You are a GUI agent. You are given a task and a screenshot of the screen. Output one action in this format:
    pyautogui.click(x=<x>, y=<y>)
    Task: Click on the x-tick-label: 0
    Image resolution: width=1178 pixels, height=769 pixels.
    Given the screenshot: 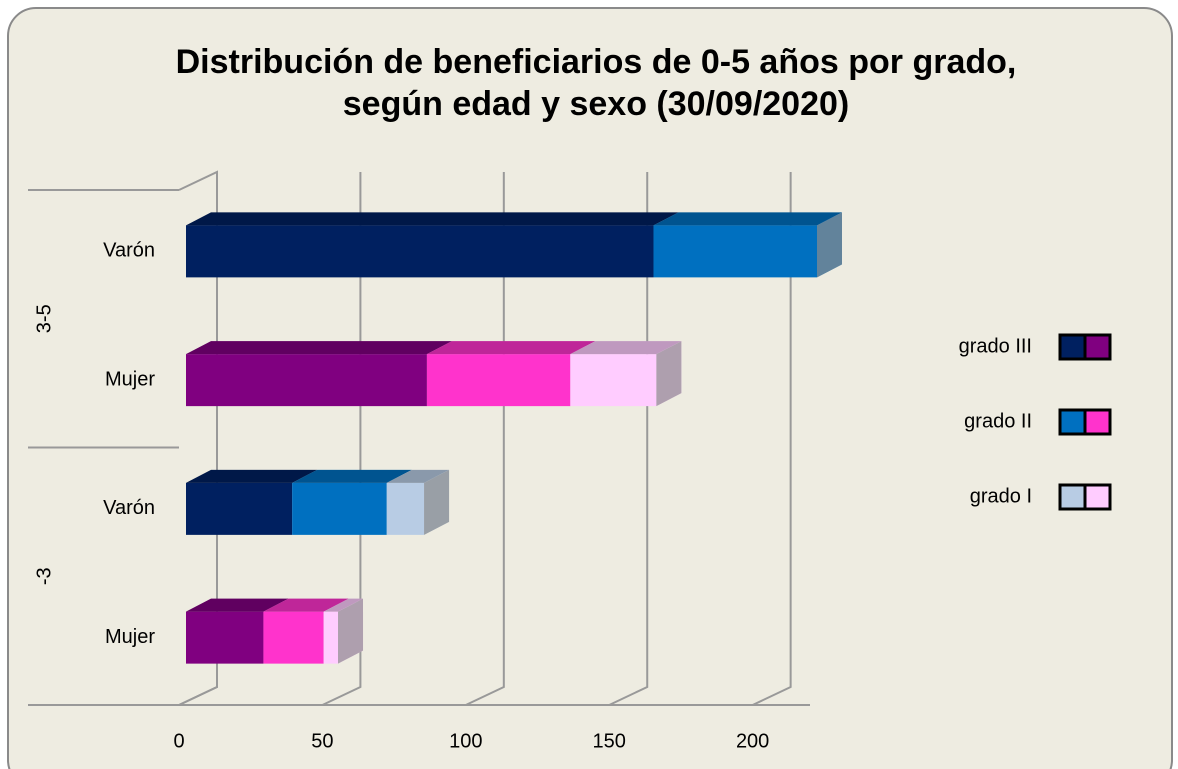 What is the action you would take?
    pyautogui.click(x=178, y=741)
    